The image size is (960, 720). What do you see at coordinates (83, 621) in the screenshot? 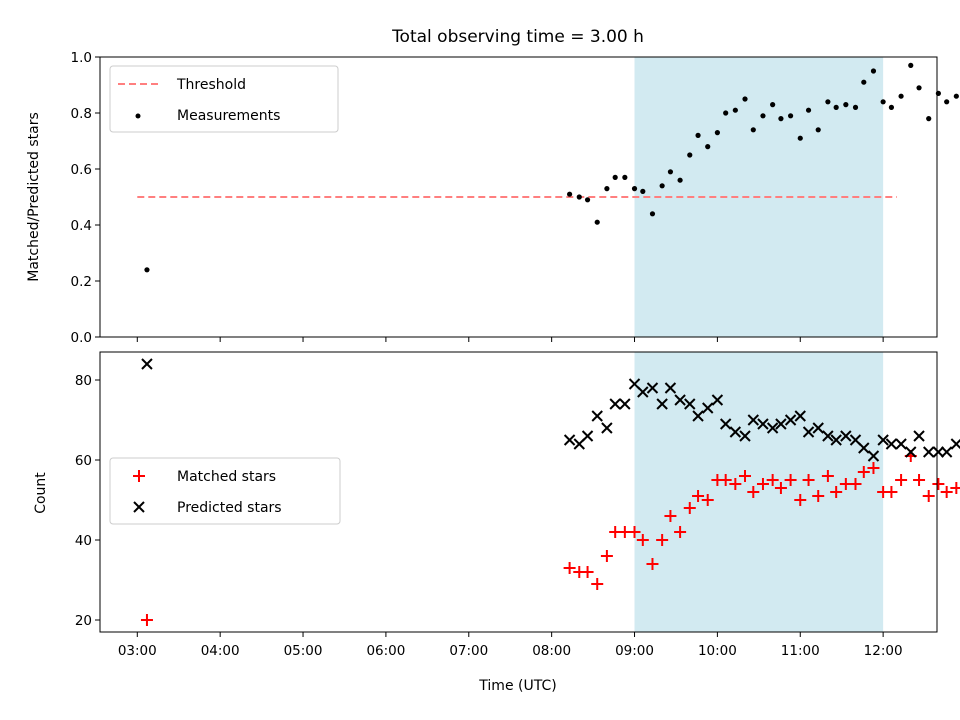
I see `y-tick-label: 20` at bounding box center [83, 621].